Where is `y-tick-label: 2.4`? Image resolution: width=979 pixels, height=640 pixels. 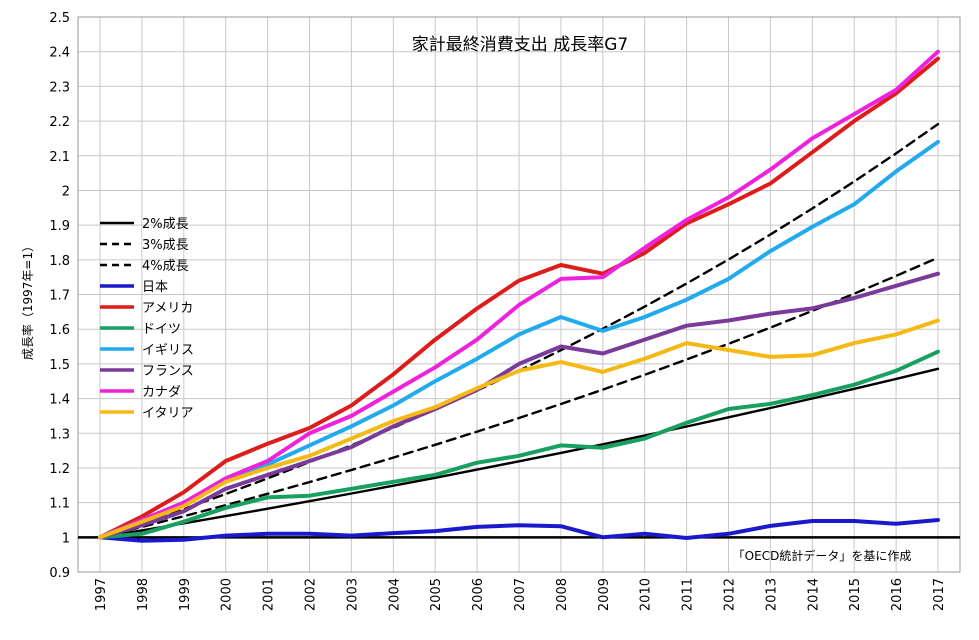
y-tick-label: 2.4 is located at coordinates (59, 53).